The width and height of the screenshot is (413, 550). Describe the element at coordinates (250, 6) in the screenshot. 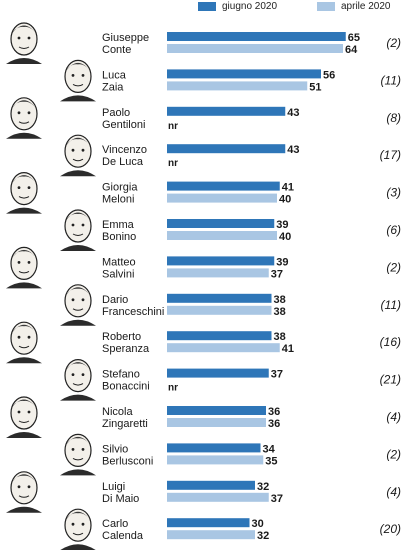

I see `legend-label-giugno: giugno 2020` at that location.